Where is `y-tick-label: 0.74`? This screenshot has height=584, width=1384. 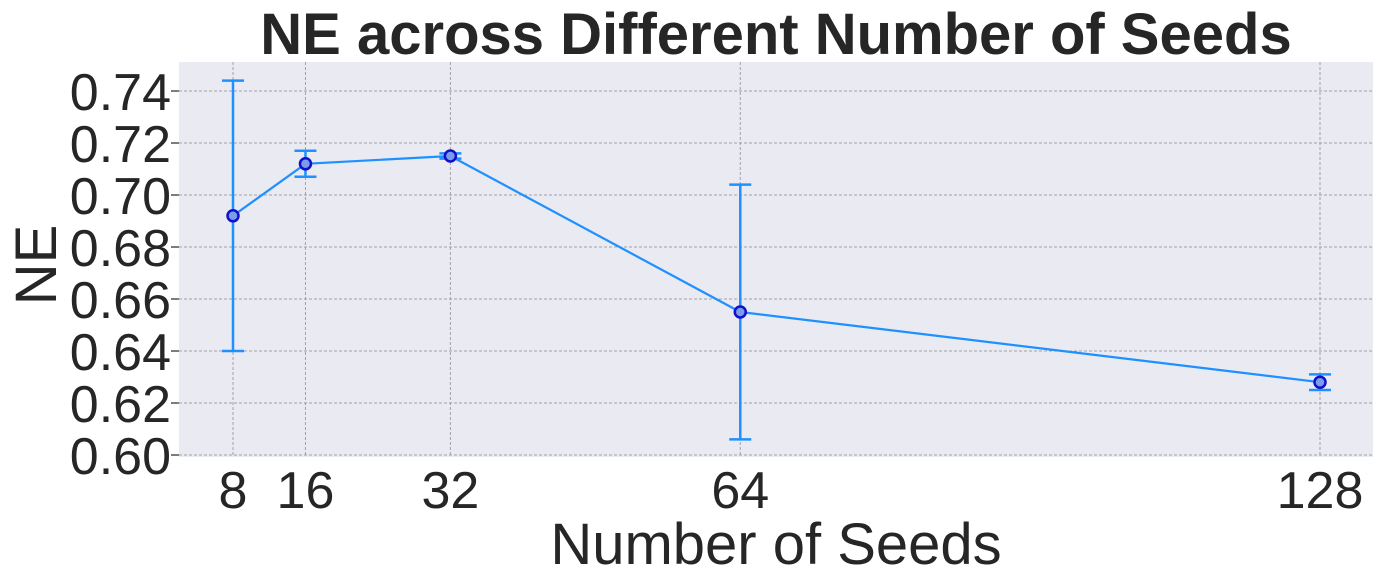
y-tick-label: 0.74 is located at coordinates (120, 93).